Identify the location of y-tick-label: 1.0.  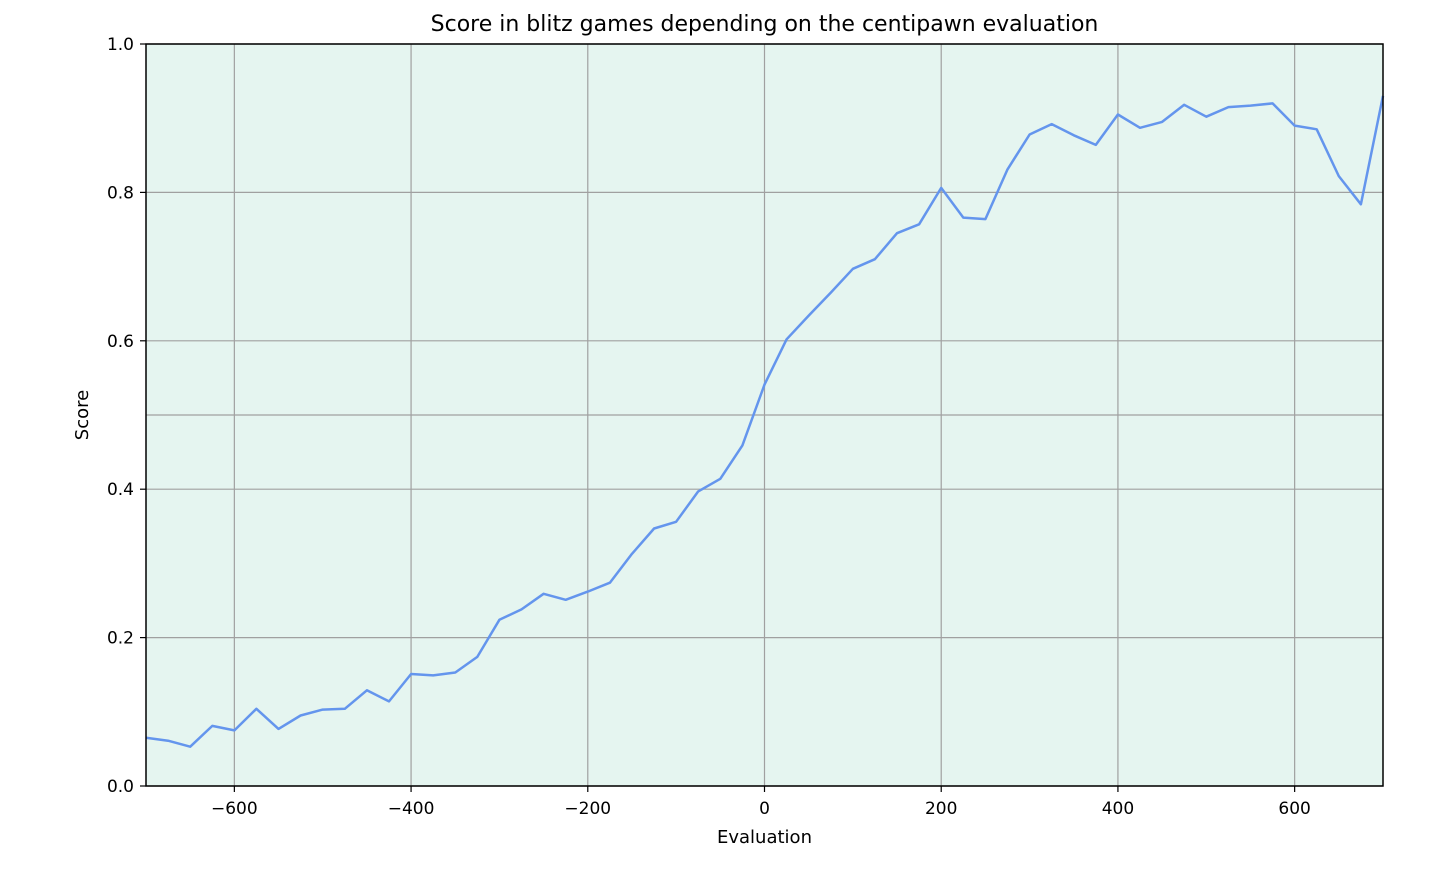
(120, 45).